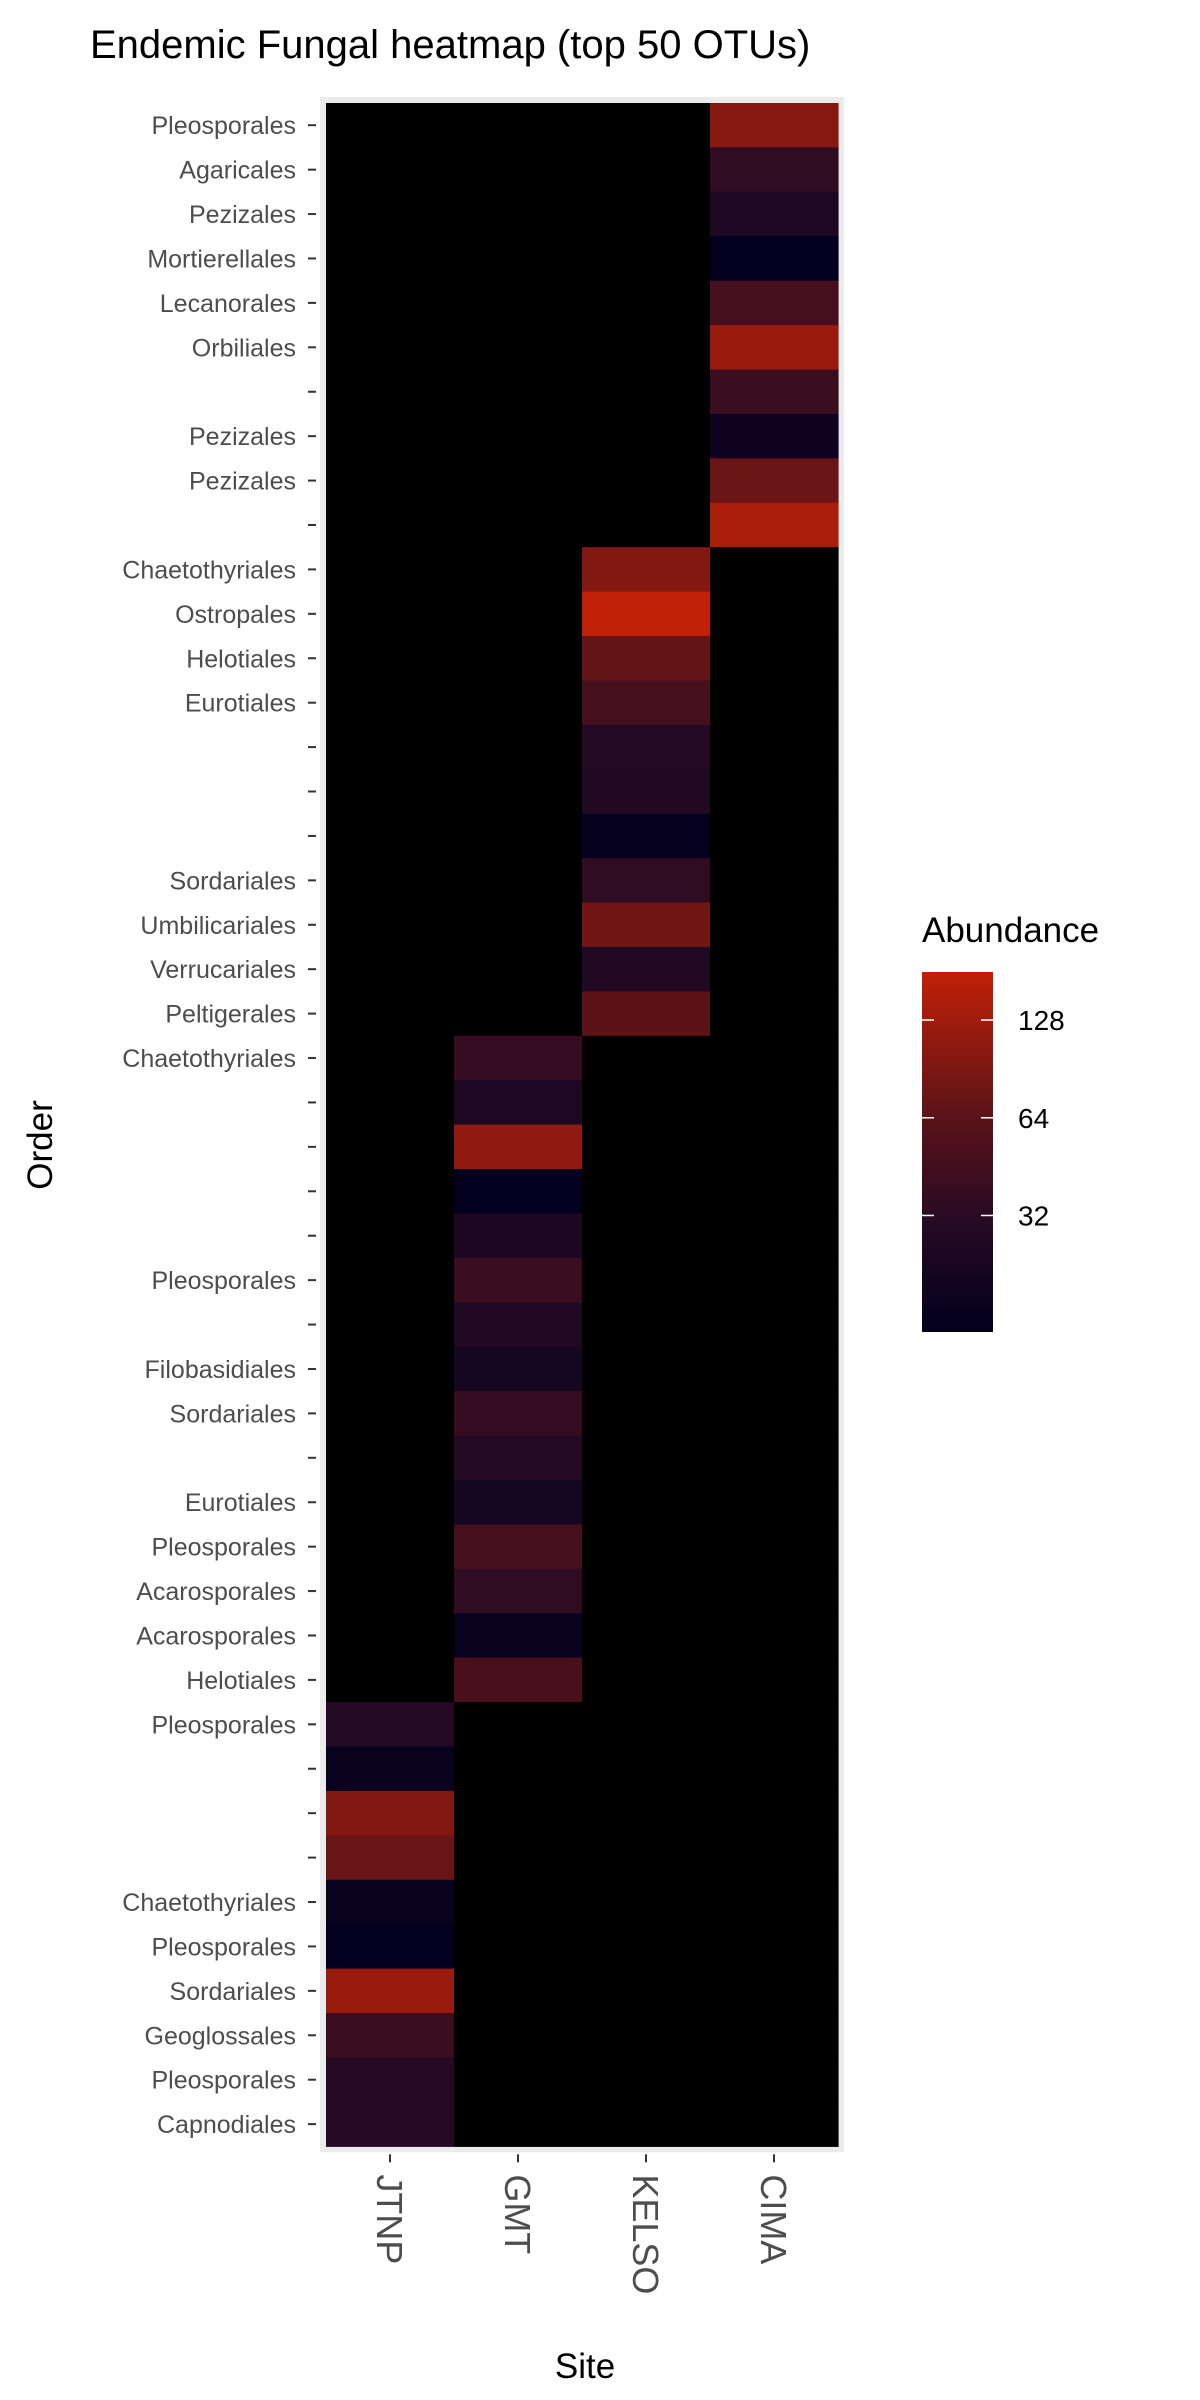 The height and width of the screenshot is (2400, 1200). What do you see at coordinates (220, 1370) in the screenshot?
I see `y-tick-label: Filobasidiales` at bounding box center [220, 1370].